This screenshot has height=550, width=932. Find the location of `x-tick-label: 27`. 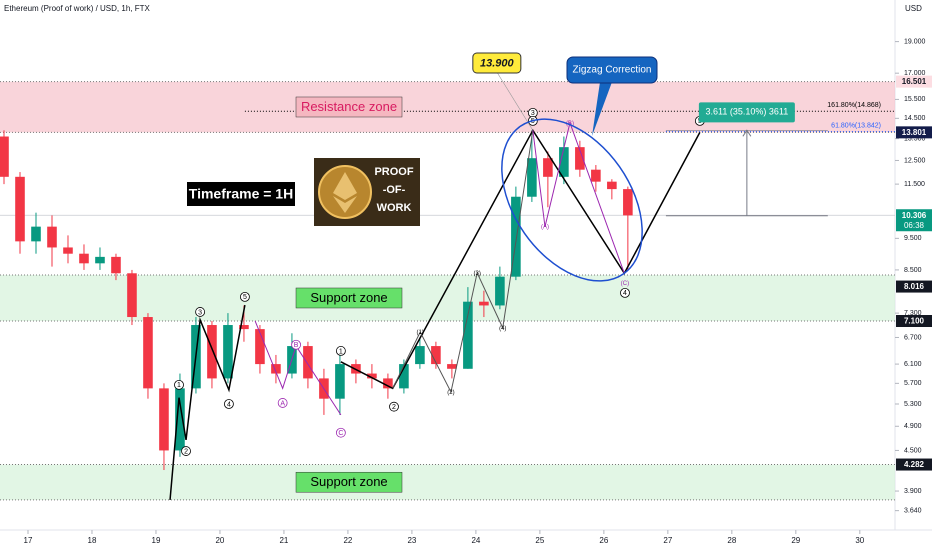

x-tick-label: 27 is located at coordinates (667, 540).